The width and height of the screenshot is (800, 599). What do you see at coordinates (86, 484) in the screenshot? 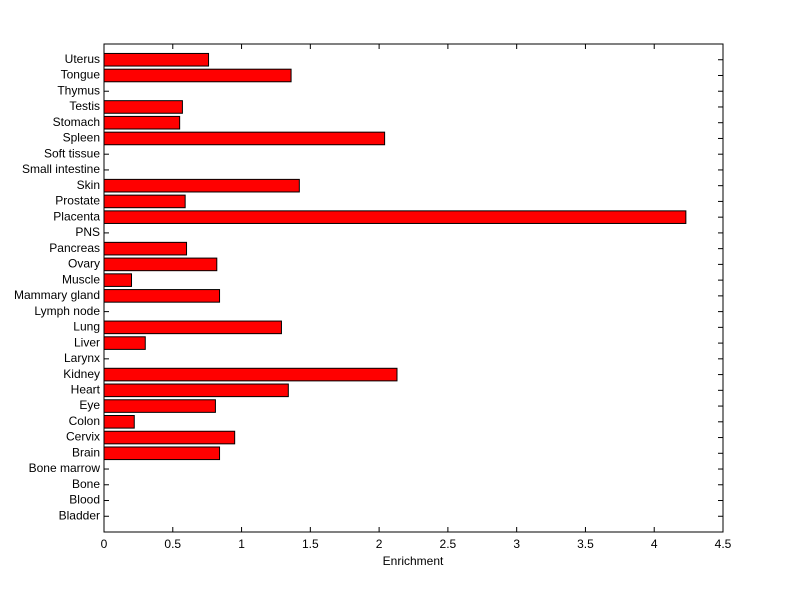
I see `y-tick-label: Bone` at bounding box center [86, 484].